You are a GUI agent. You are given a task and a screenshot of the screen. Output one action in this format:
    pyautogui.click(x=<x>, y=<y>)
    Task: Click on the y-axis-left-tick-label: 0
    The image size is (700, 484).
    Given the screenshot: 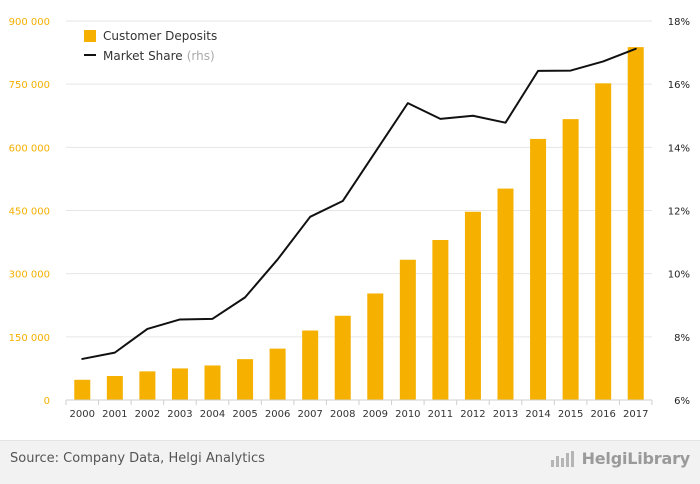 What is the action you would take?
    pyautogui.click(x=47, y=401)
    